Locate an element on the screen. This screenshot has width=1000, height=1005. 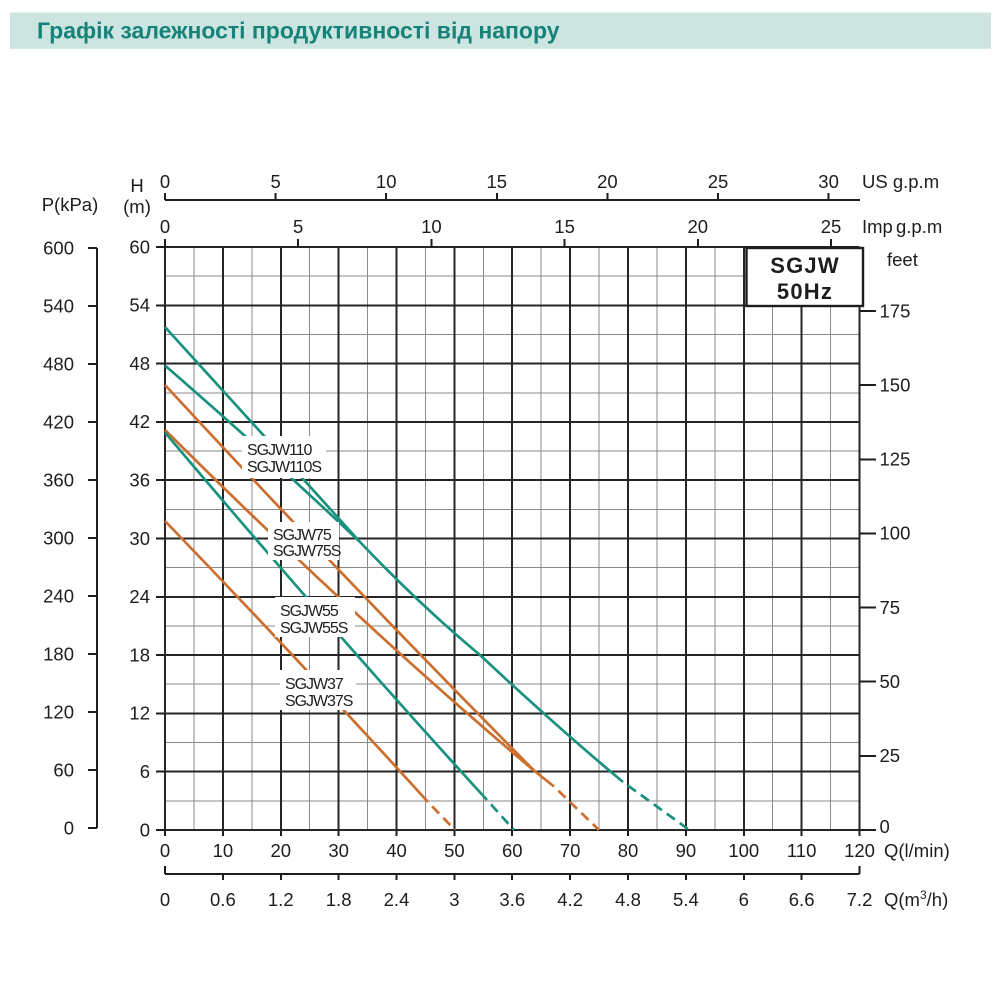
svg-text: 540 is located at coordinates (58, 305).